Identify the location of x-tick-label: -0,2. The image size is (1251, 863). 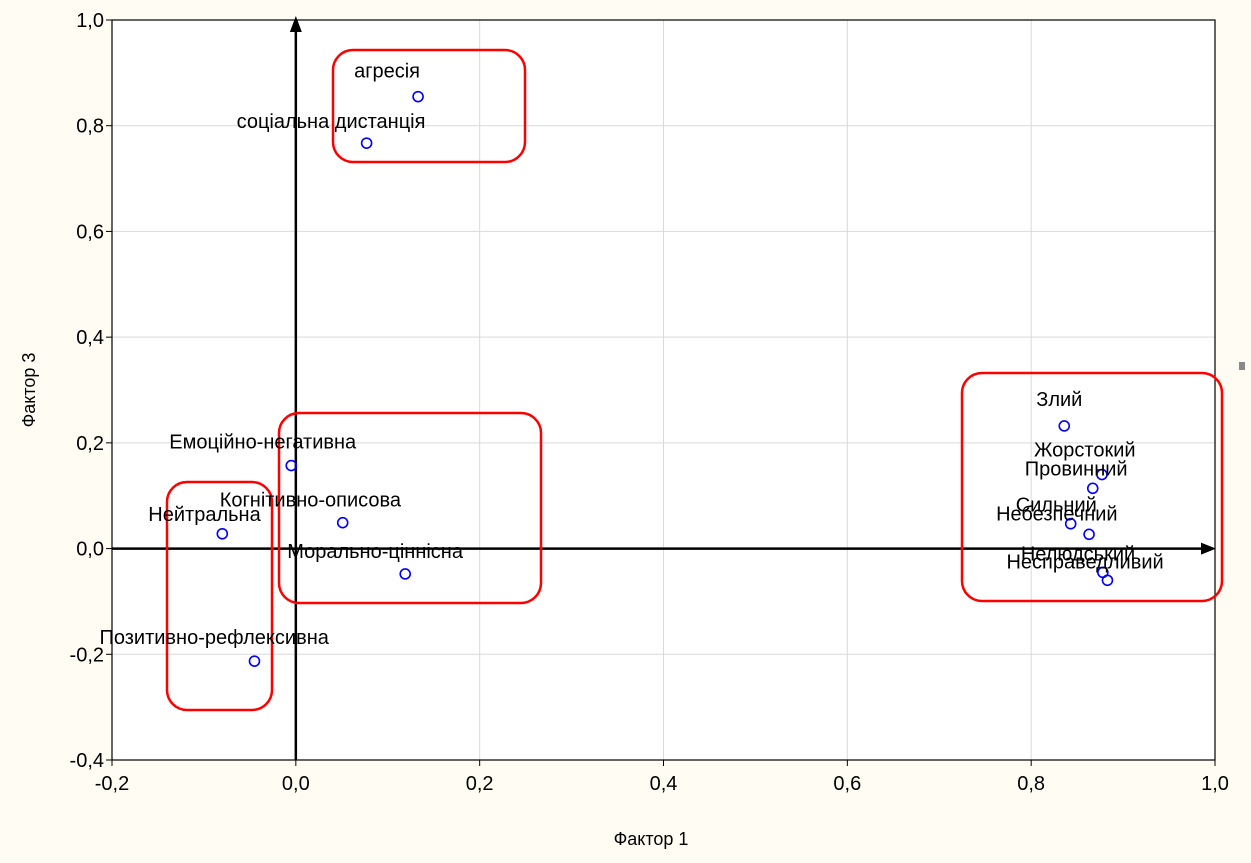
(112, 784).